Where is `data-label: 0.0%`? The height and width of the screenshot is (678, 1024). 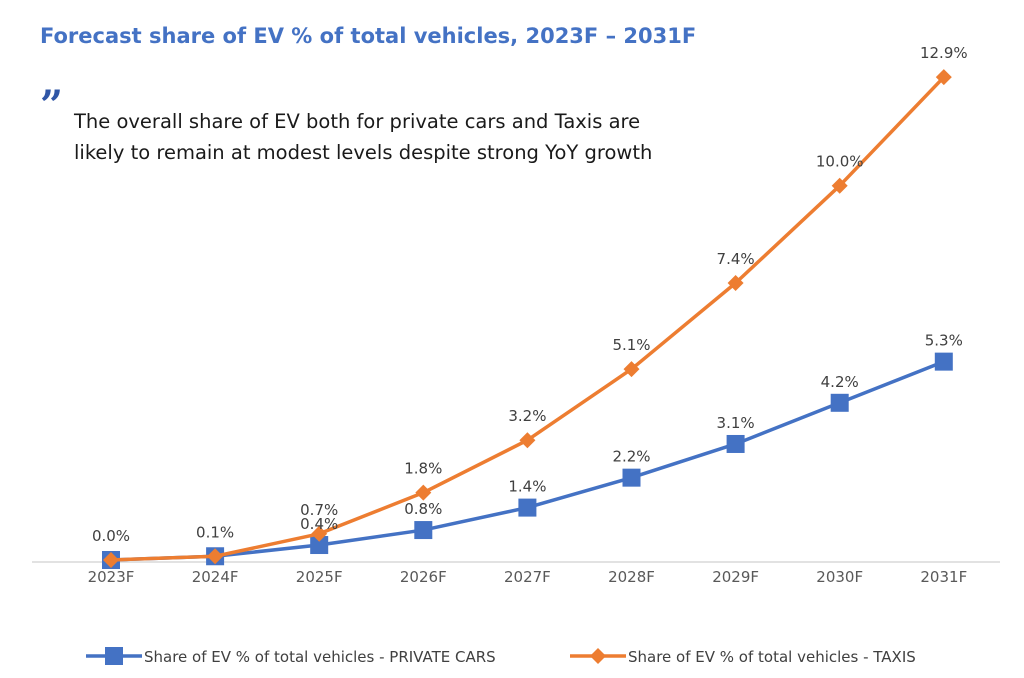 data-label: 0.0% is located at coordinates (111, 536).